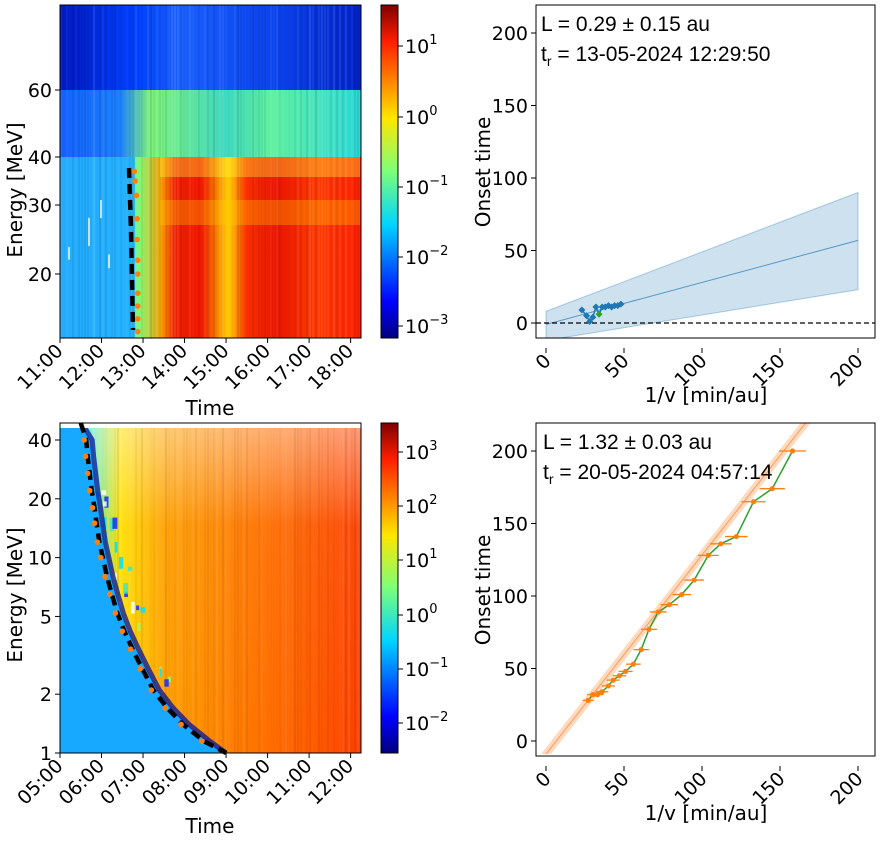 The image size is (880, 842). Describe the element at coordinates (210, 826) in the screenshot. I see `xlabel-c: Time` at that location.